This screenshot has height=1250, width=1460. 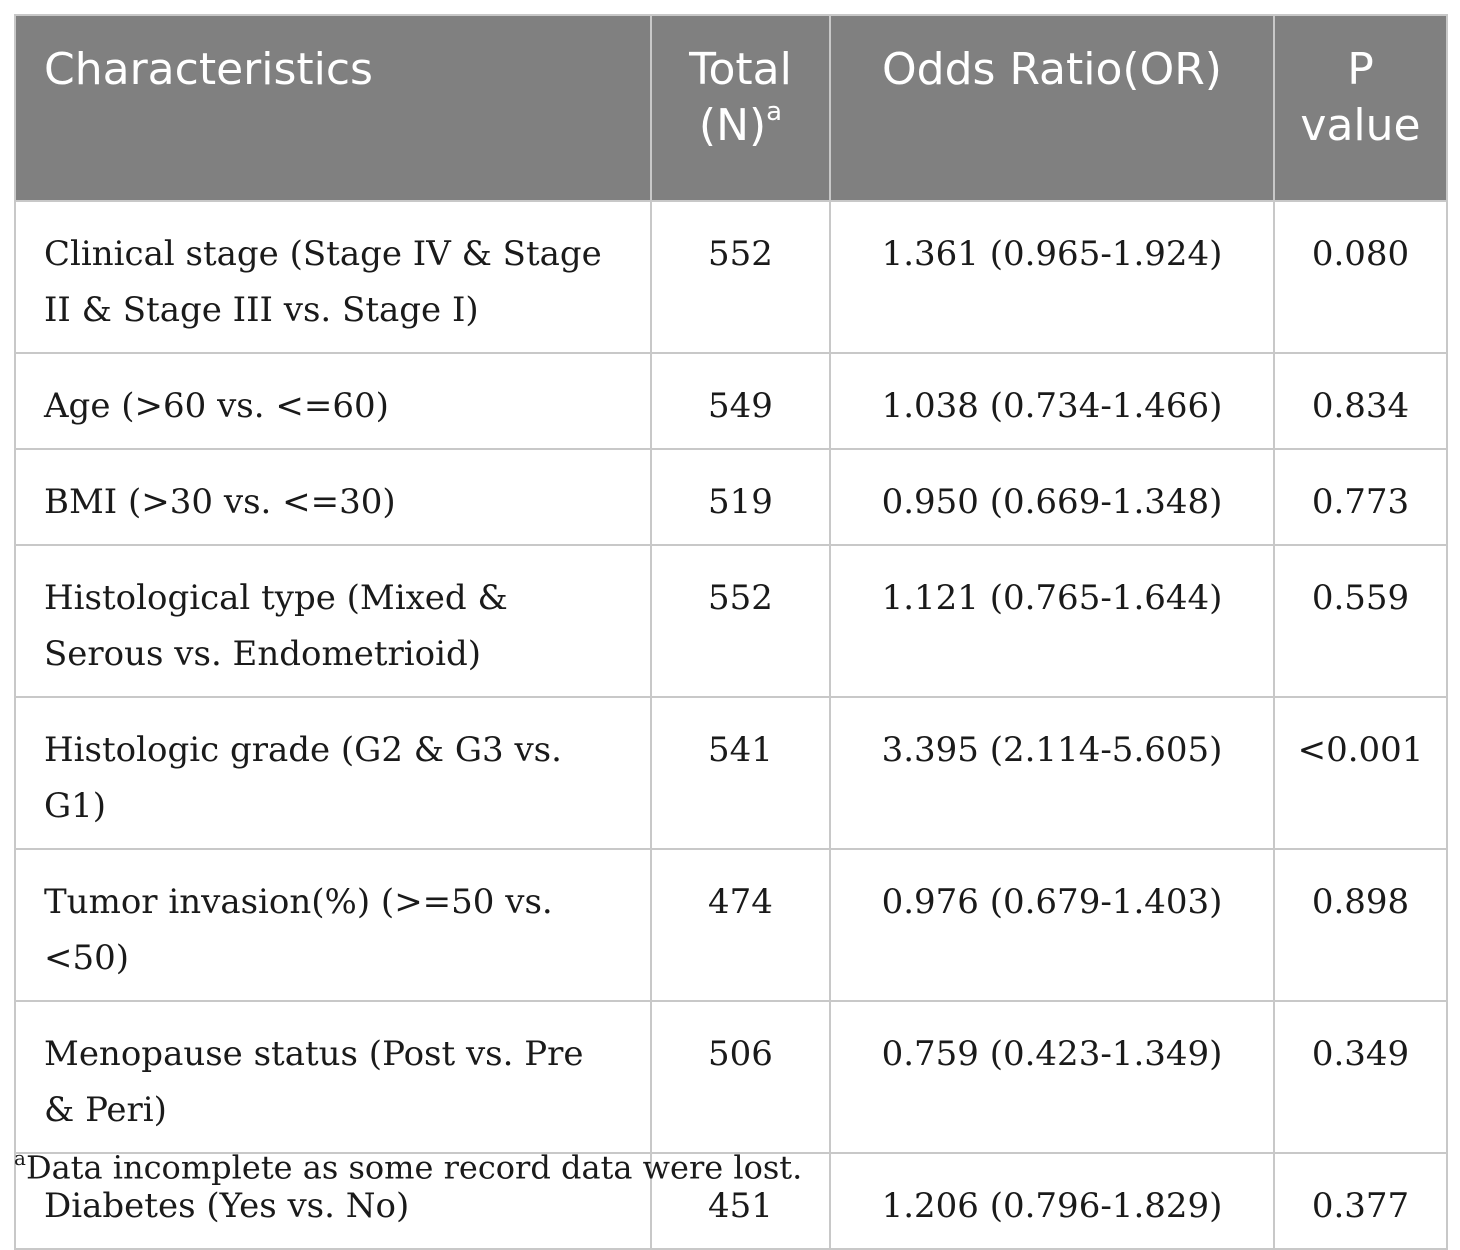 What do you see at coordinates (333, 773) in the screenshot?
I see `characteristic-cell: Histologic grade (G2 & G3 vs. G1)` at bounding box center [333, 773].